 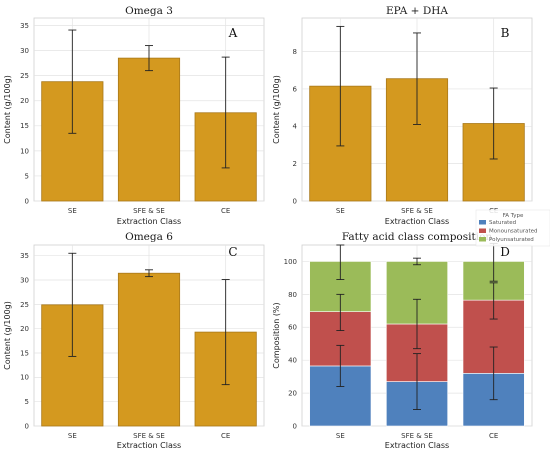 What do you see at coordinates (290, 262) in the screenshot?
I see `y-tick-label: 100` at bounding box center [290, 262].